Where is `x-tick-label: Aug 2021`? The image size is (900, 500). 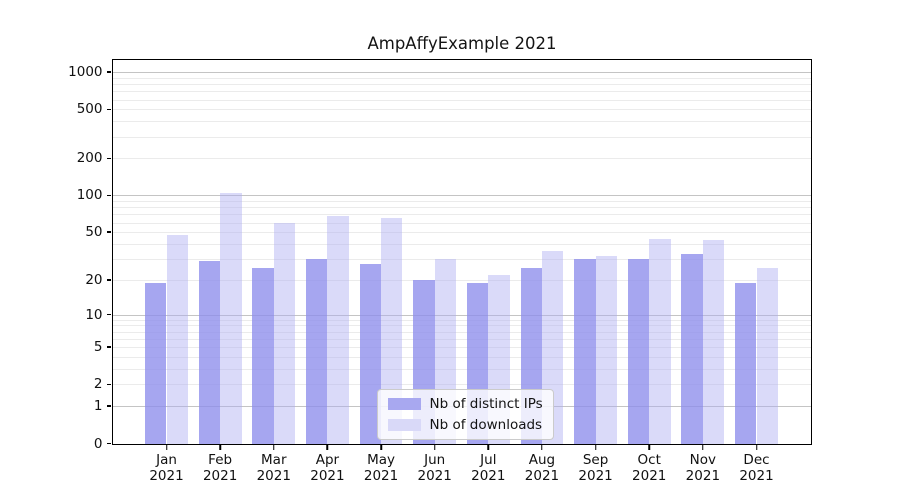
x-tick-label: Aug 2021 is located at coordinates (542, 469).